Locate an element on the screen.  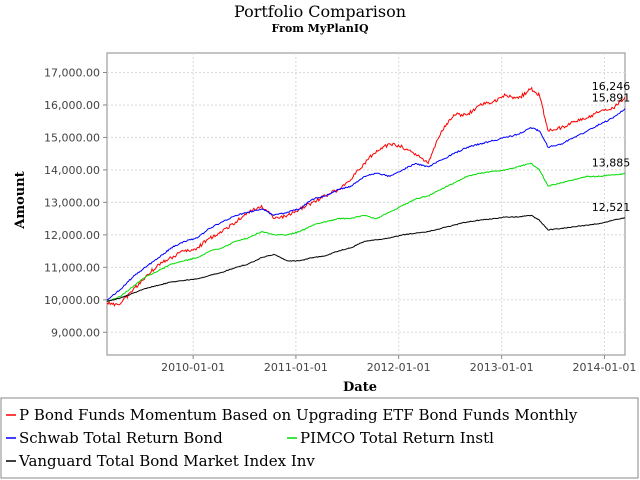
x-tick-label: 2012-01-01 is located at coordinates (399, 367).